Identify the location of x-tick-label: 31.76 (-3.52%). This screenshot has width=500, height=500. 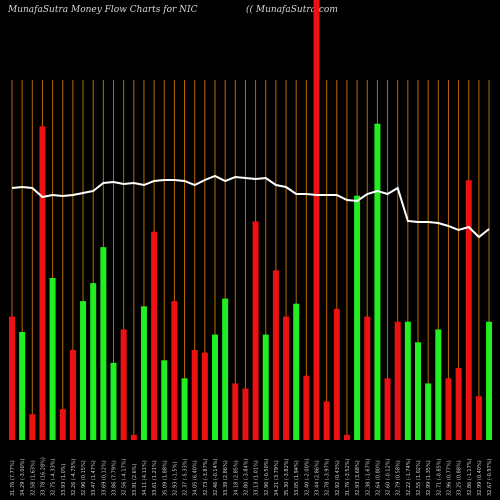
(348, 477).